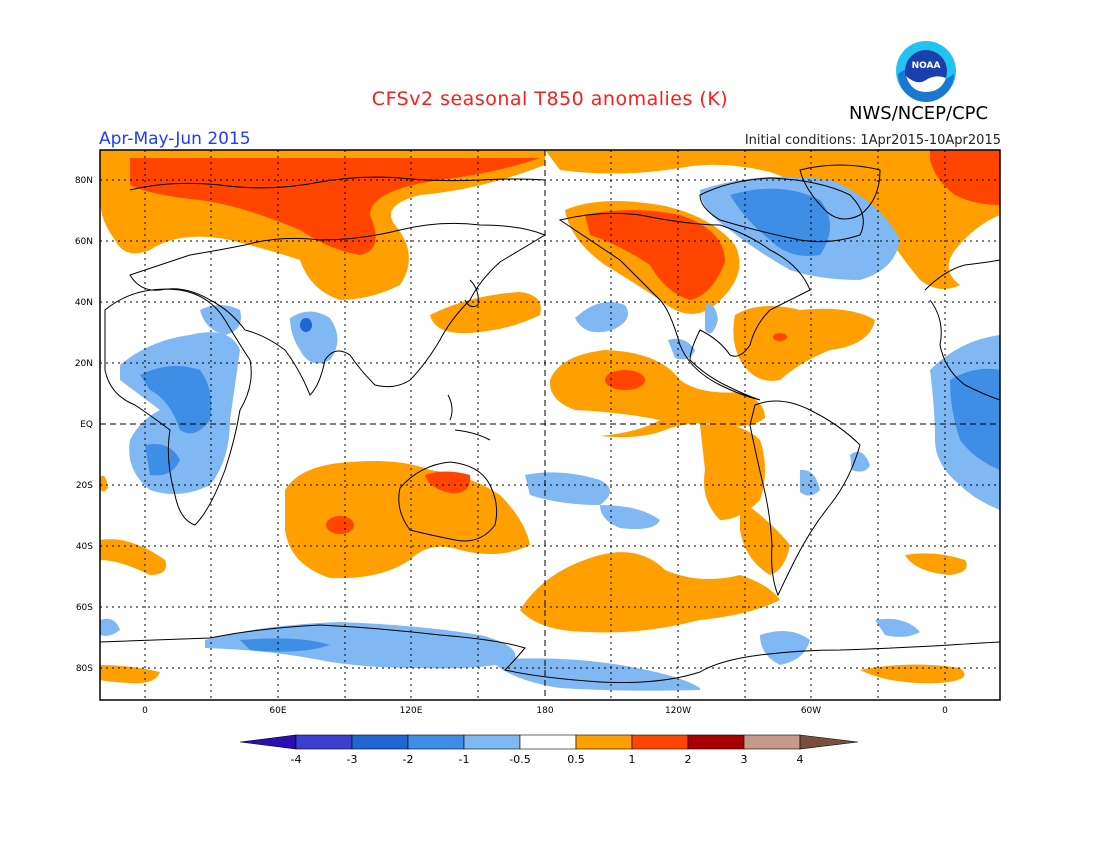  What do you see at coordinates (926, 66) in the screenshot?
I see `svg-text: NOAA` at bounding box center [926, 66].